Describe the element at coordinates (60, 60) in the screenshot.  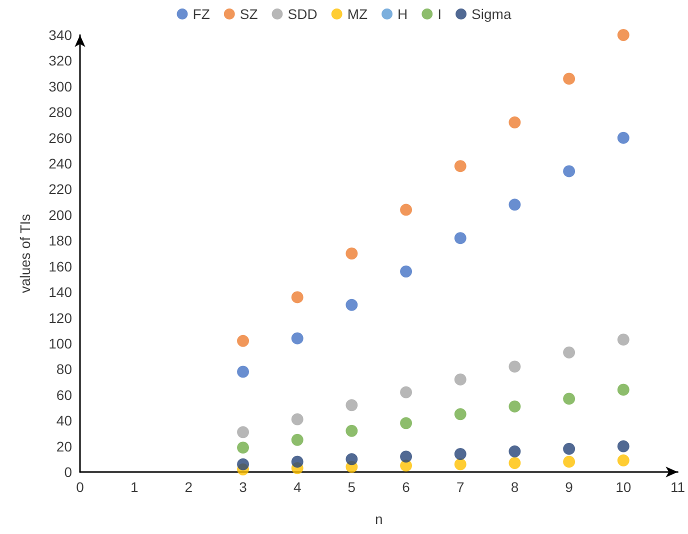
I see `y-tick-label: 320` at that location.